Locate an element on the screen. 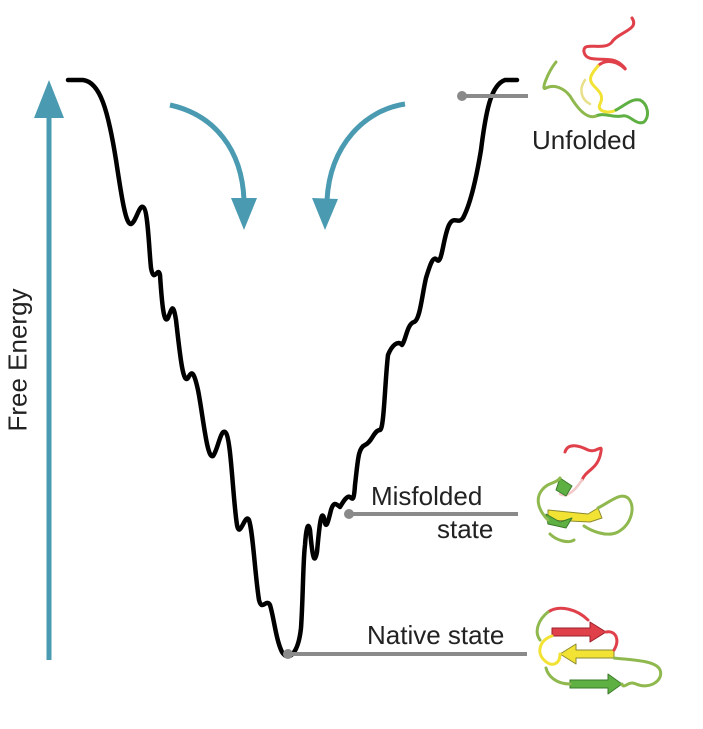  unfolded-leader is located at coordinates (492, 96).